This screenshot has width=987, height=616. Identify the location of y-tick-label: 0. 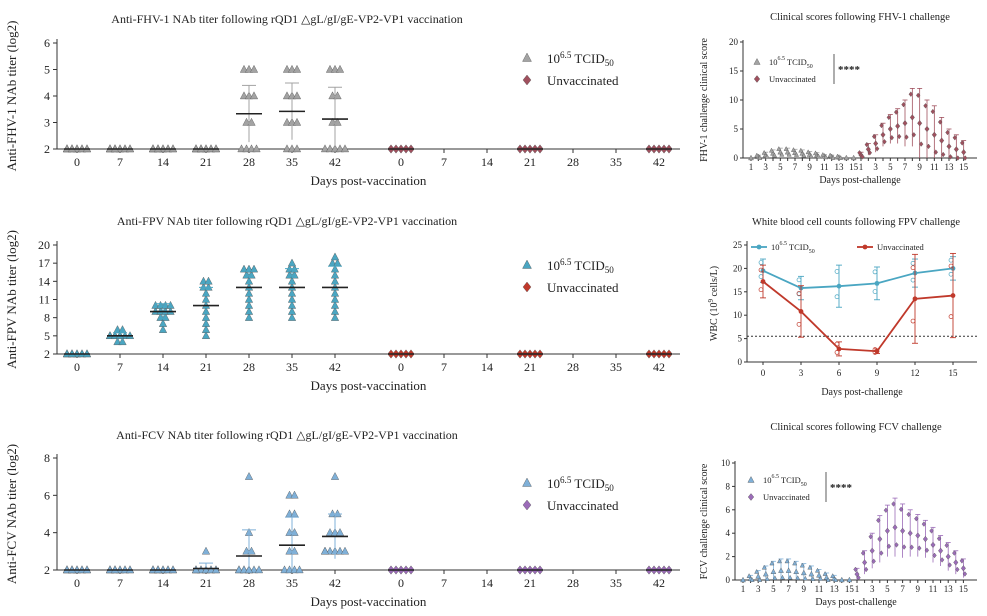
(736, 158).